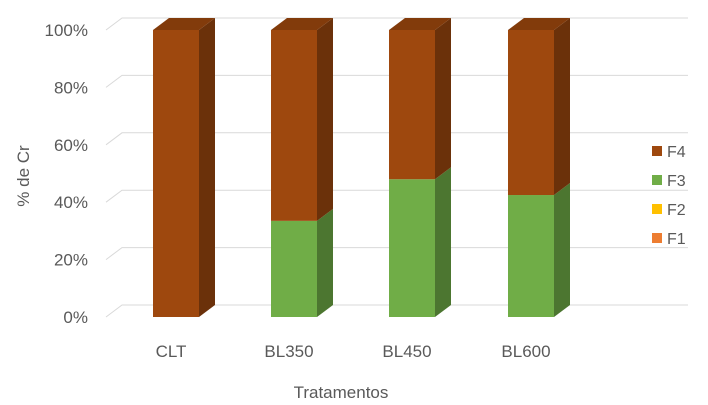 This screenshot has height=405, width=708. I want to click on legend-label-f1: F1, so click(676, 239).